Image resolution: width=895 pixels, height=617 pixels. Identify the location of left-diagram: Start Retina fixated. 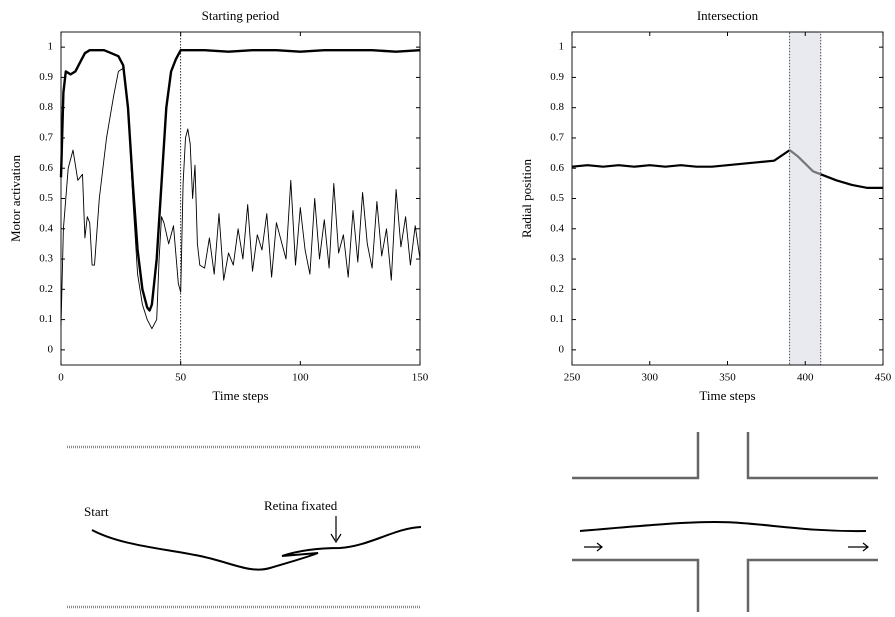
(244, 527).